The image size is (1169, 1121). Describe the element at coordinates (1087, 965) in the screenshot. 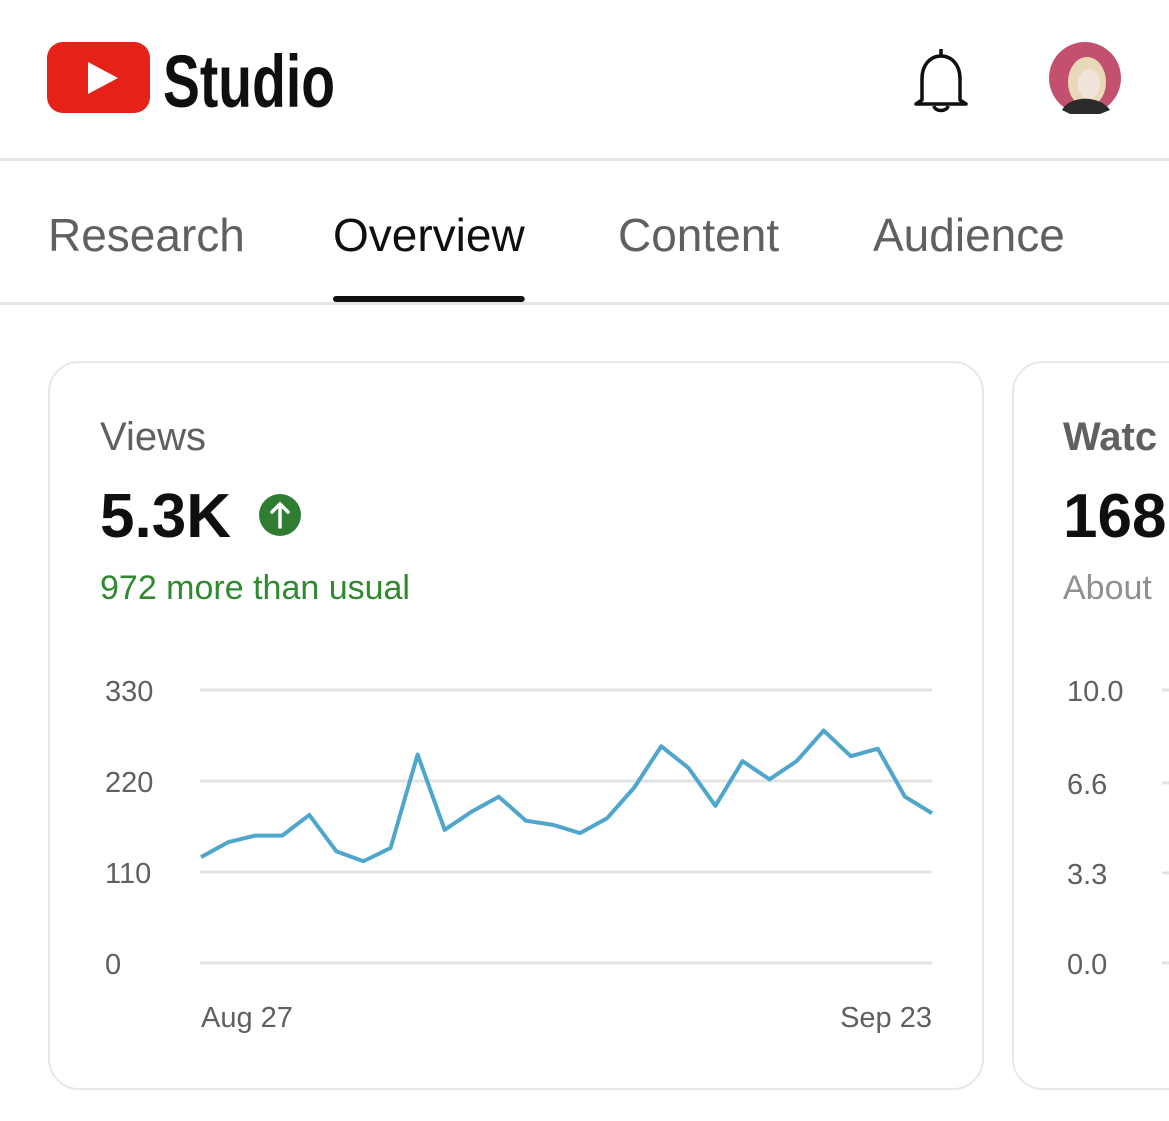

I see `y-tick-label: 0.0` at that location.